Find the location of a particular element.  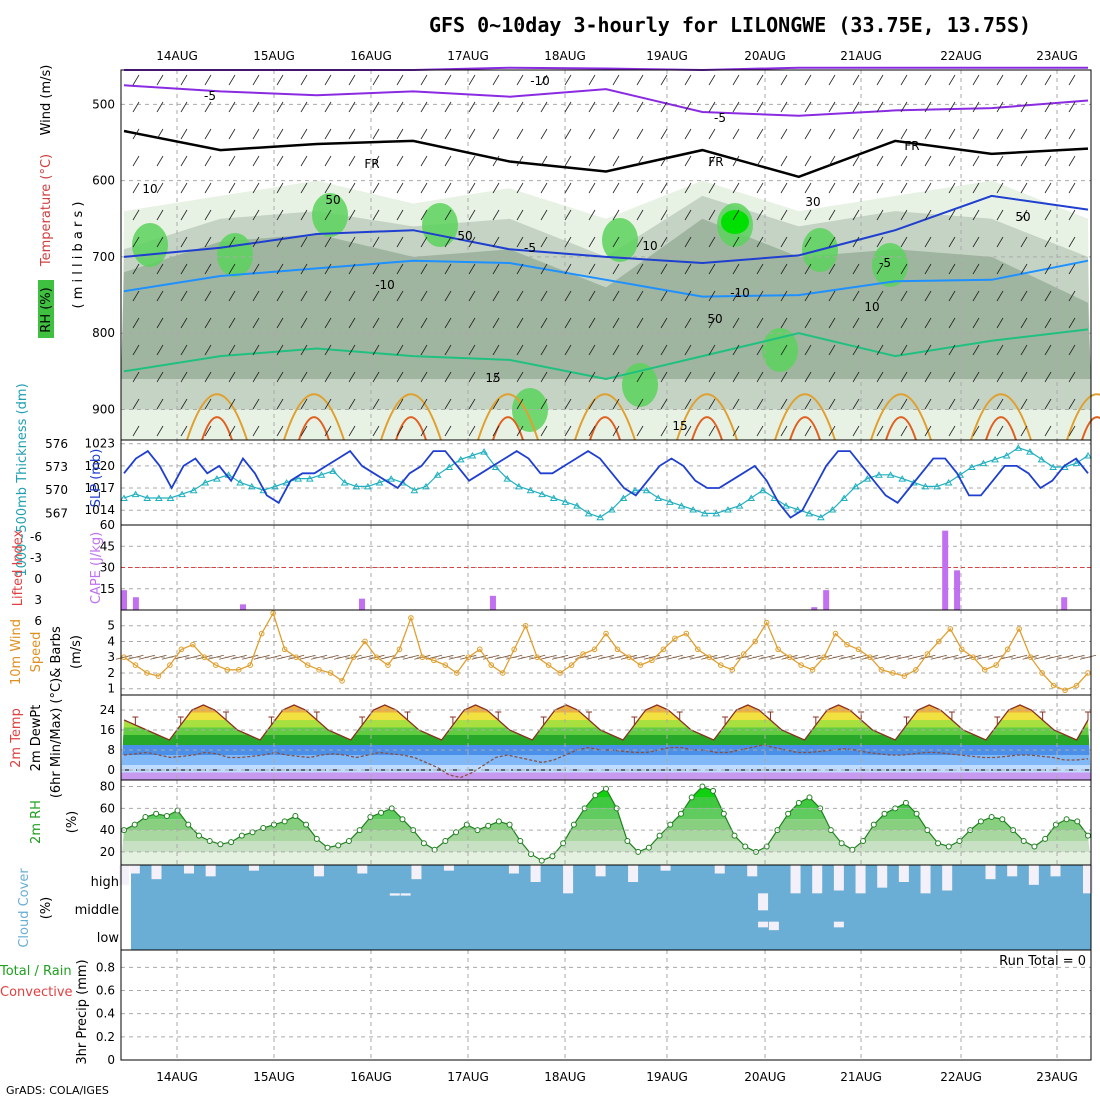

rh-band is located at coordinates (606, 792).